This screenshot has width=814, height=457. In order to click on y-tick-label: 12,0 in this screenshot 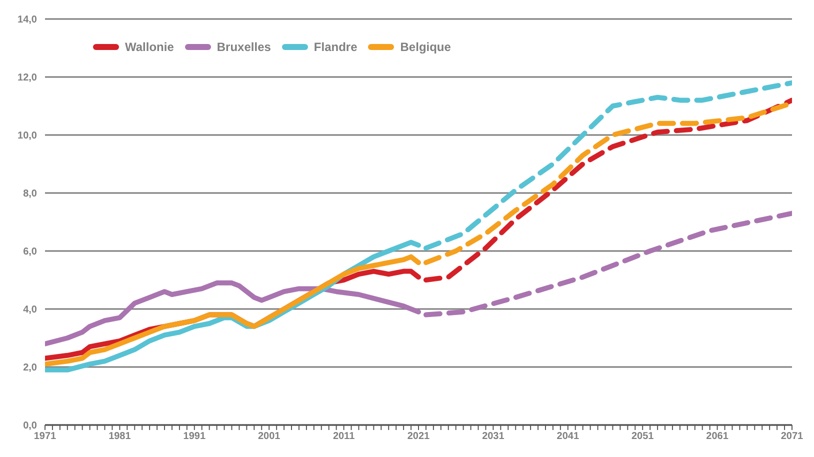, I will do `click(28, 78)`.